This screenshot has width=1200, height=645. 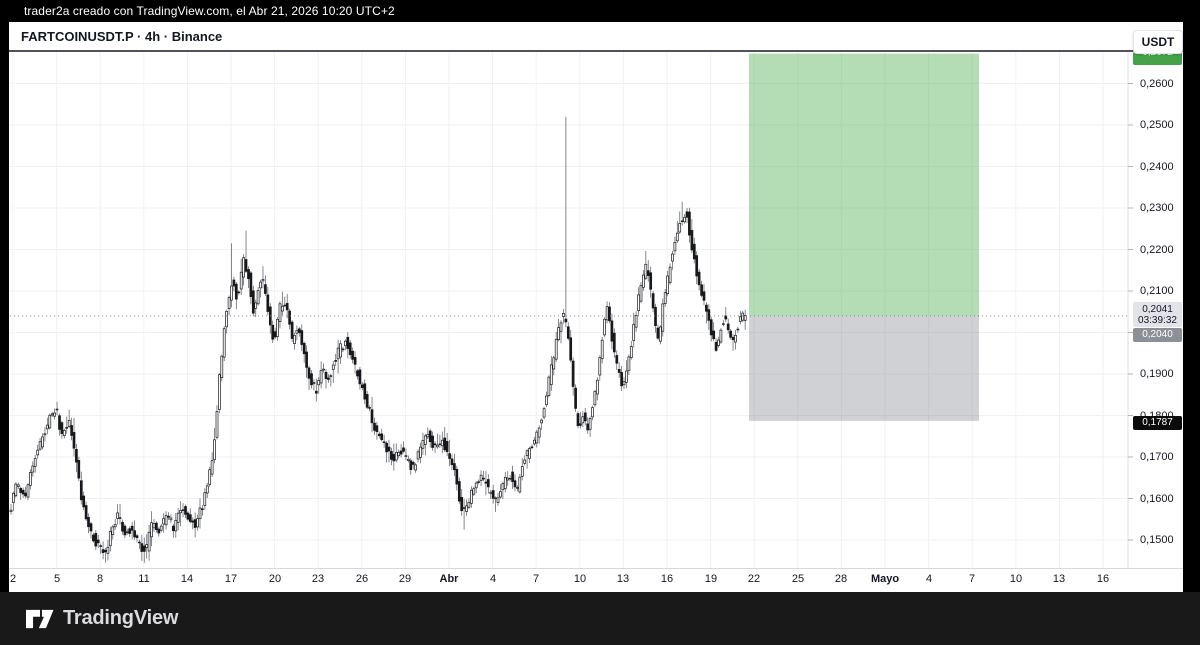 What do you see at coordinates (1157, 167) in the screenshot?
I see `price-tick-label: 0,2400` at bounding box center [1157, 167].